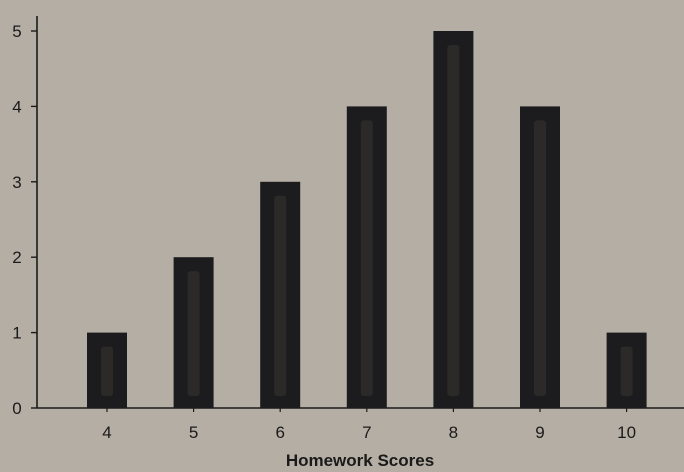 The width and height of the screenshot is (684, 472). What do you see at coordinates (360, 460) in the screenshot?
I see `x-axis-title: Homework Scores` at bounding box center [360, 460].